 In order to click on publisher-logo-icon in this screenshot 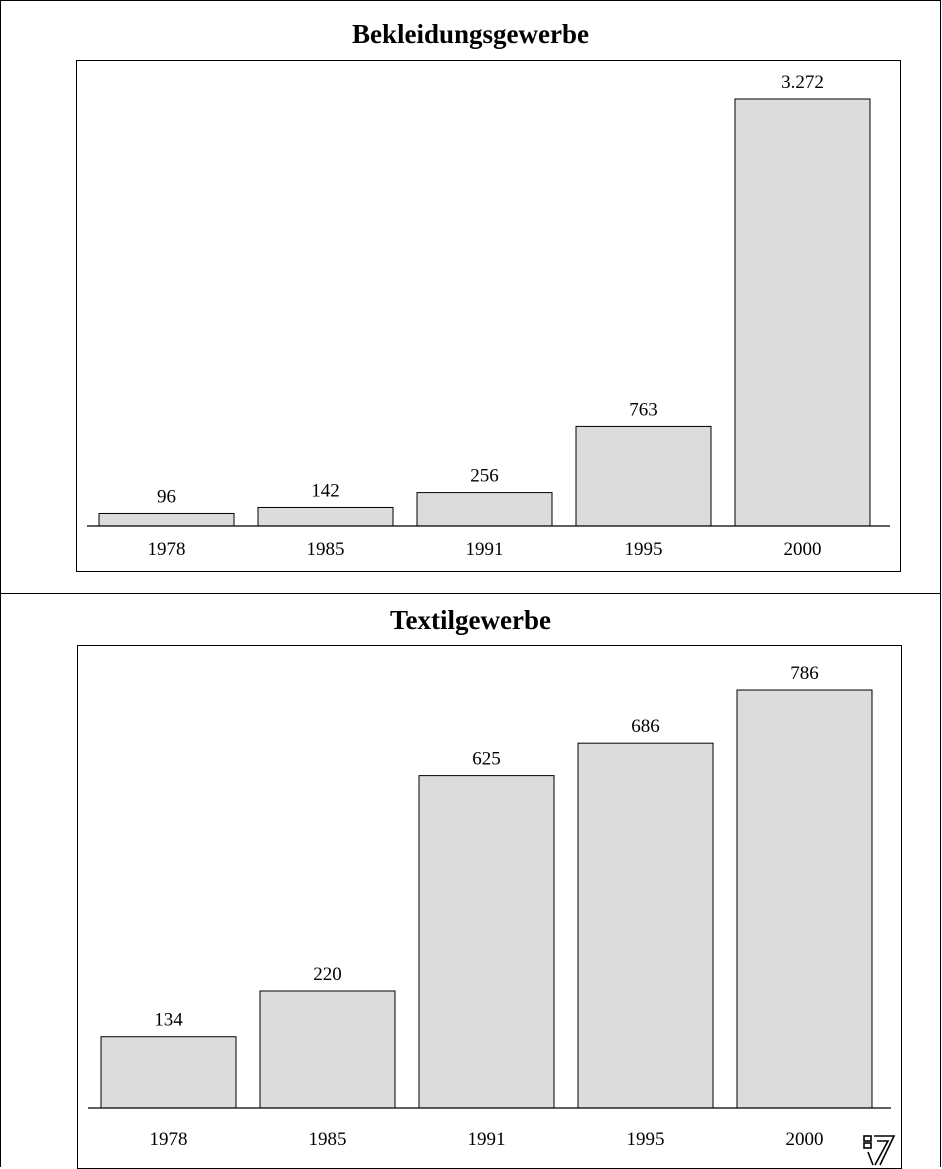, I will do `click(879, 1150)`.